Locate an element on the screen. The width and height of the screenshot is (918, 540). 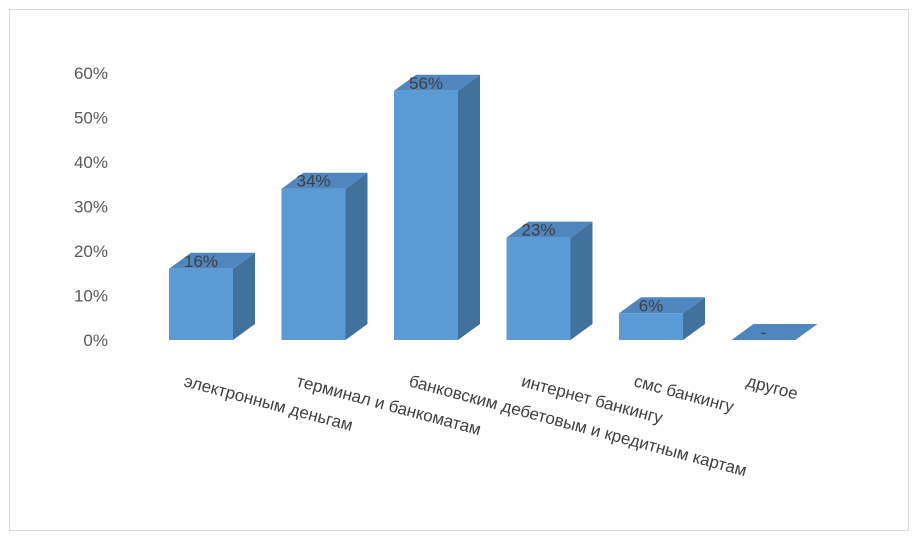
y-tick-label: 50% is located at coordinates (91, 118).